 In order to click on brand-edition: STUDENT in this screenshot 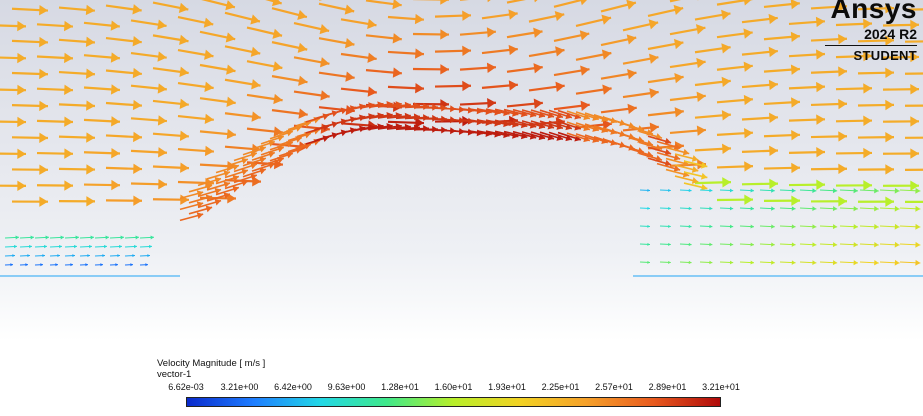, I will do `click(885, 55)`.